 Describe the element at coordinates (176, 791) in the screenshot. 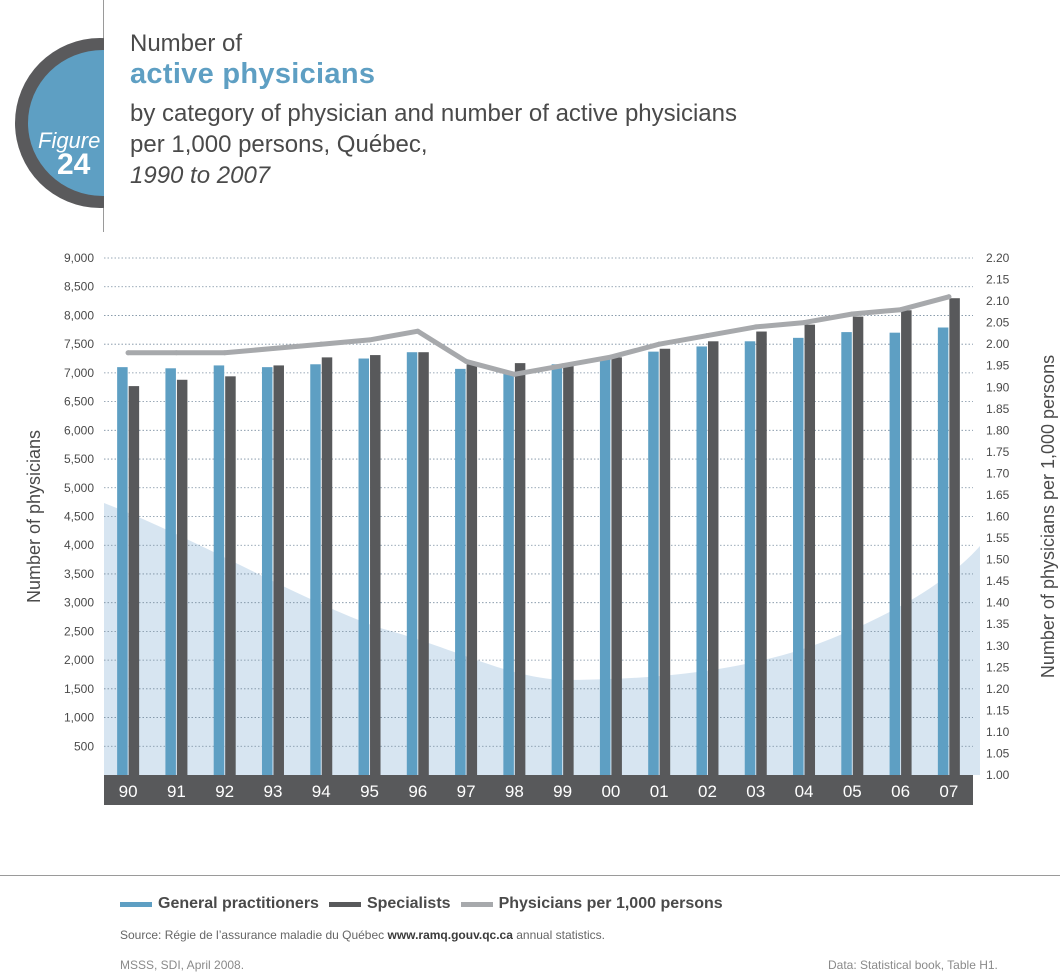

I see `x-tick-label: 91` at that location.